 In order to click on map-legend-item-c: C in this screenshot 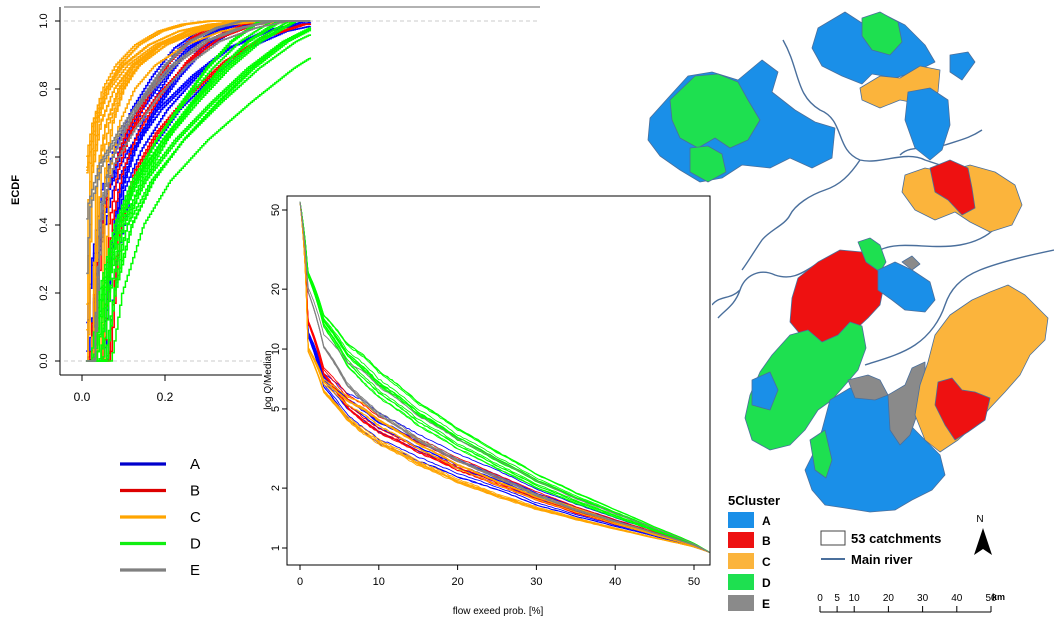, I will do `click(749, 561)`.